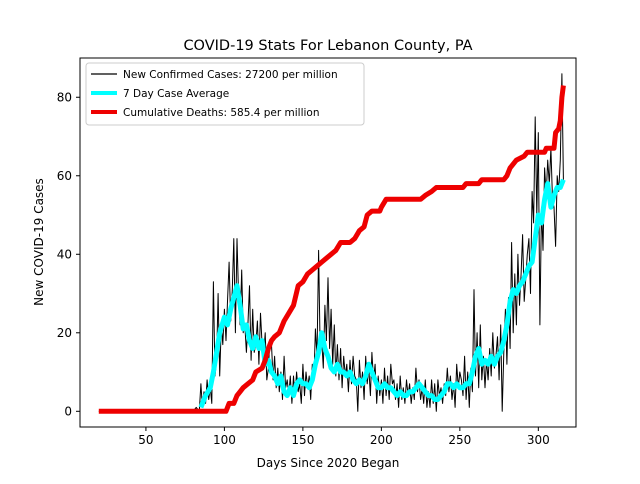  I want to click on x-axis-label: Days Since 2020 Began, so click(328, 463).